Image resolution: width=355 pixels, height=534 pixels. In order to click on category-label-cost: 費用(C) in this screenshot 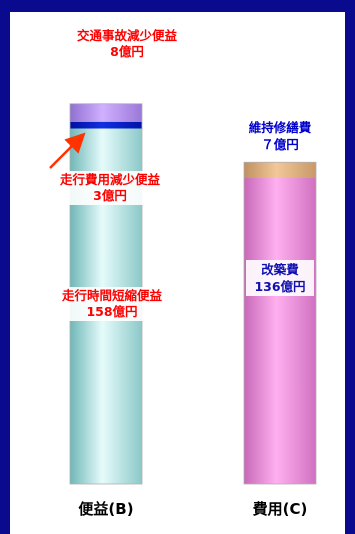, I will do `click(280, 509)`.